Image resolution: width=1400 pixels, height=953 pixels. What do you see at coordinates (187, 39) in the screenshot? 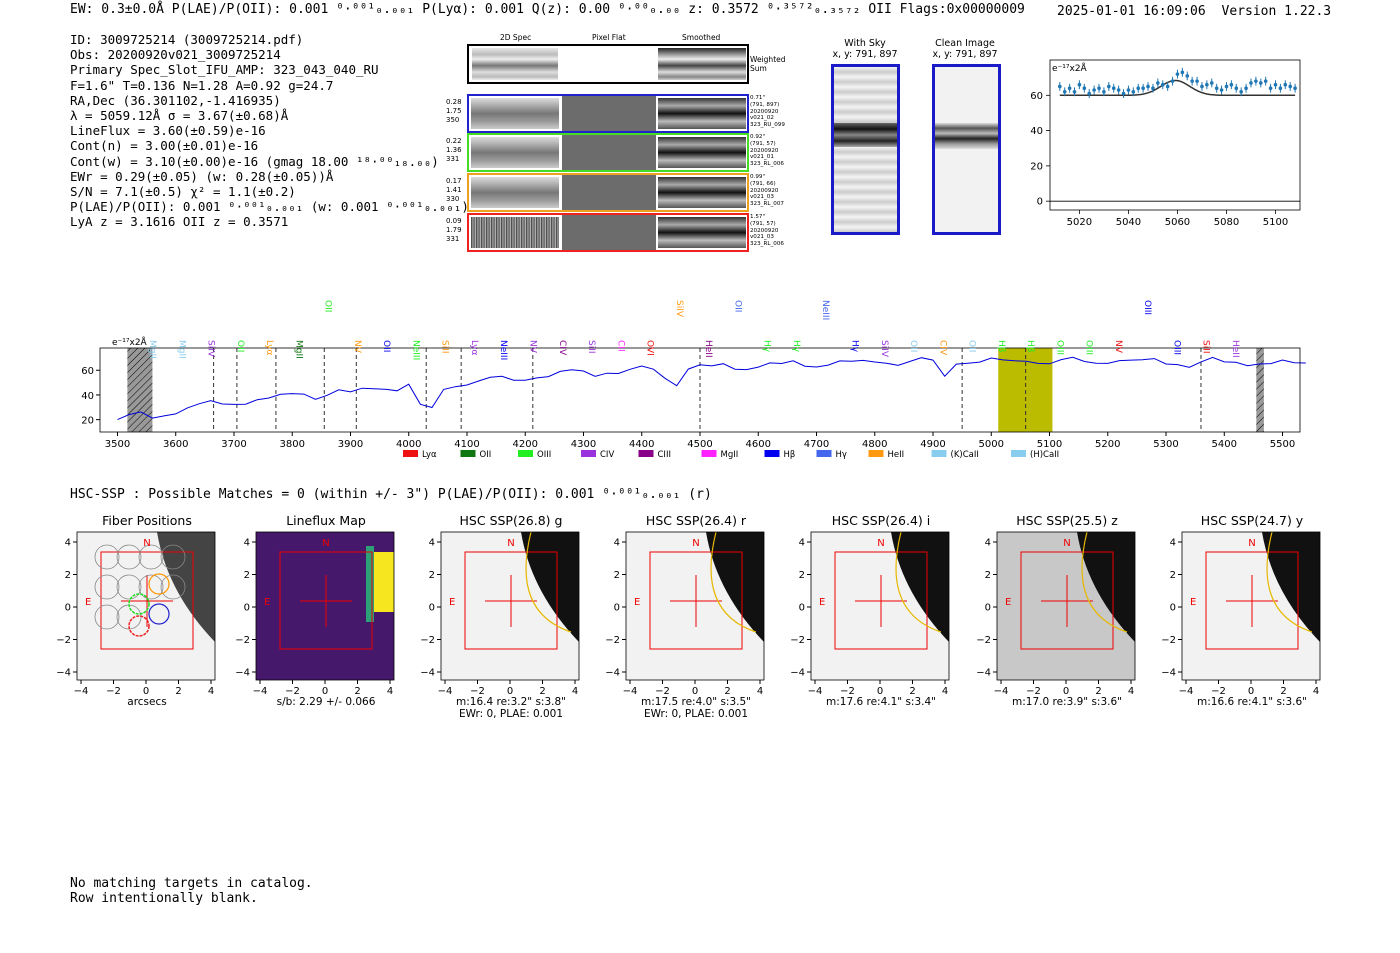
I see `info-line: ID: 3009725214 (3009725214.pdf)` at bounding box center [187, 39].